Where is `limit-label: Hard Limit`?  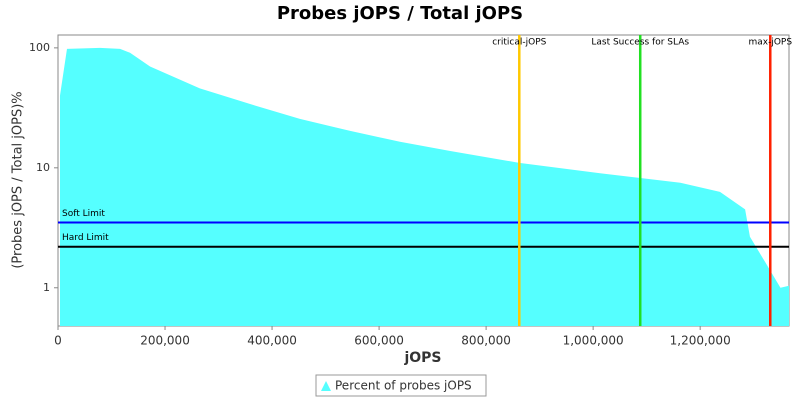 limit-label: Hard Limit is located at coordinates (85, 238).